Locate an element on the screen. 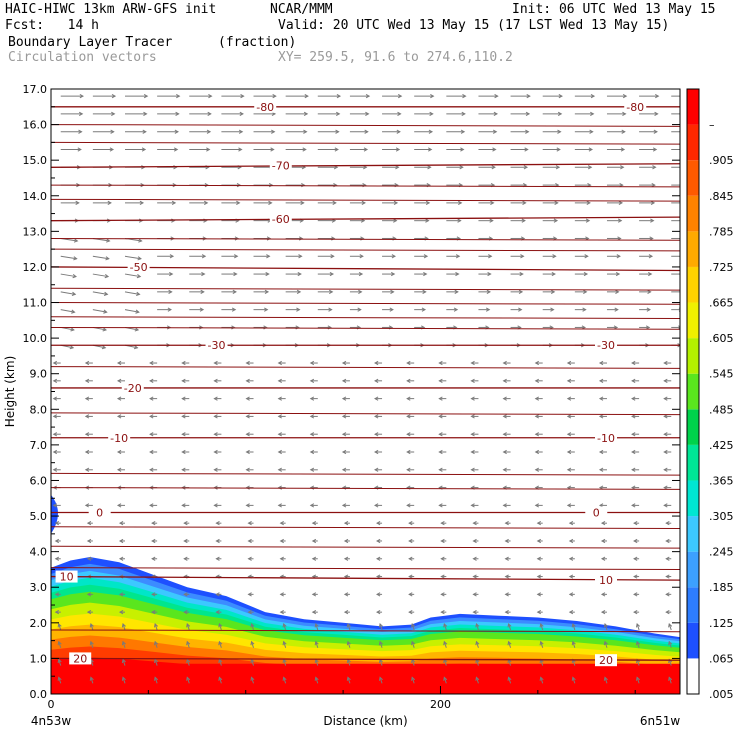 The height and width of the screenshot is (740, 740). left-endpoint-label: 4n53w is located at coordinates (51, 721).